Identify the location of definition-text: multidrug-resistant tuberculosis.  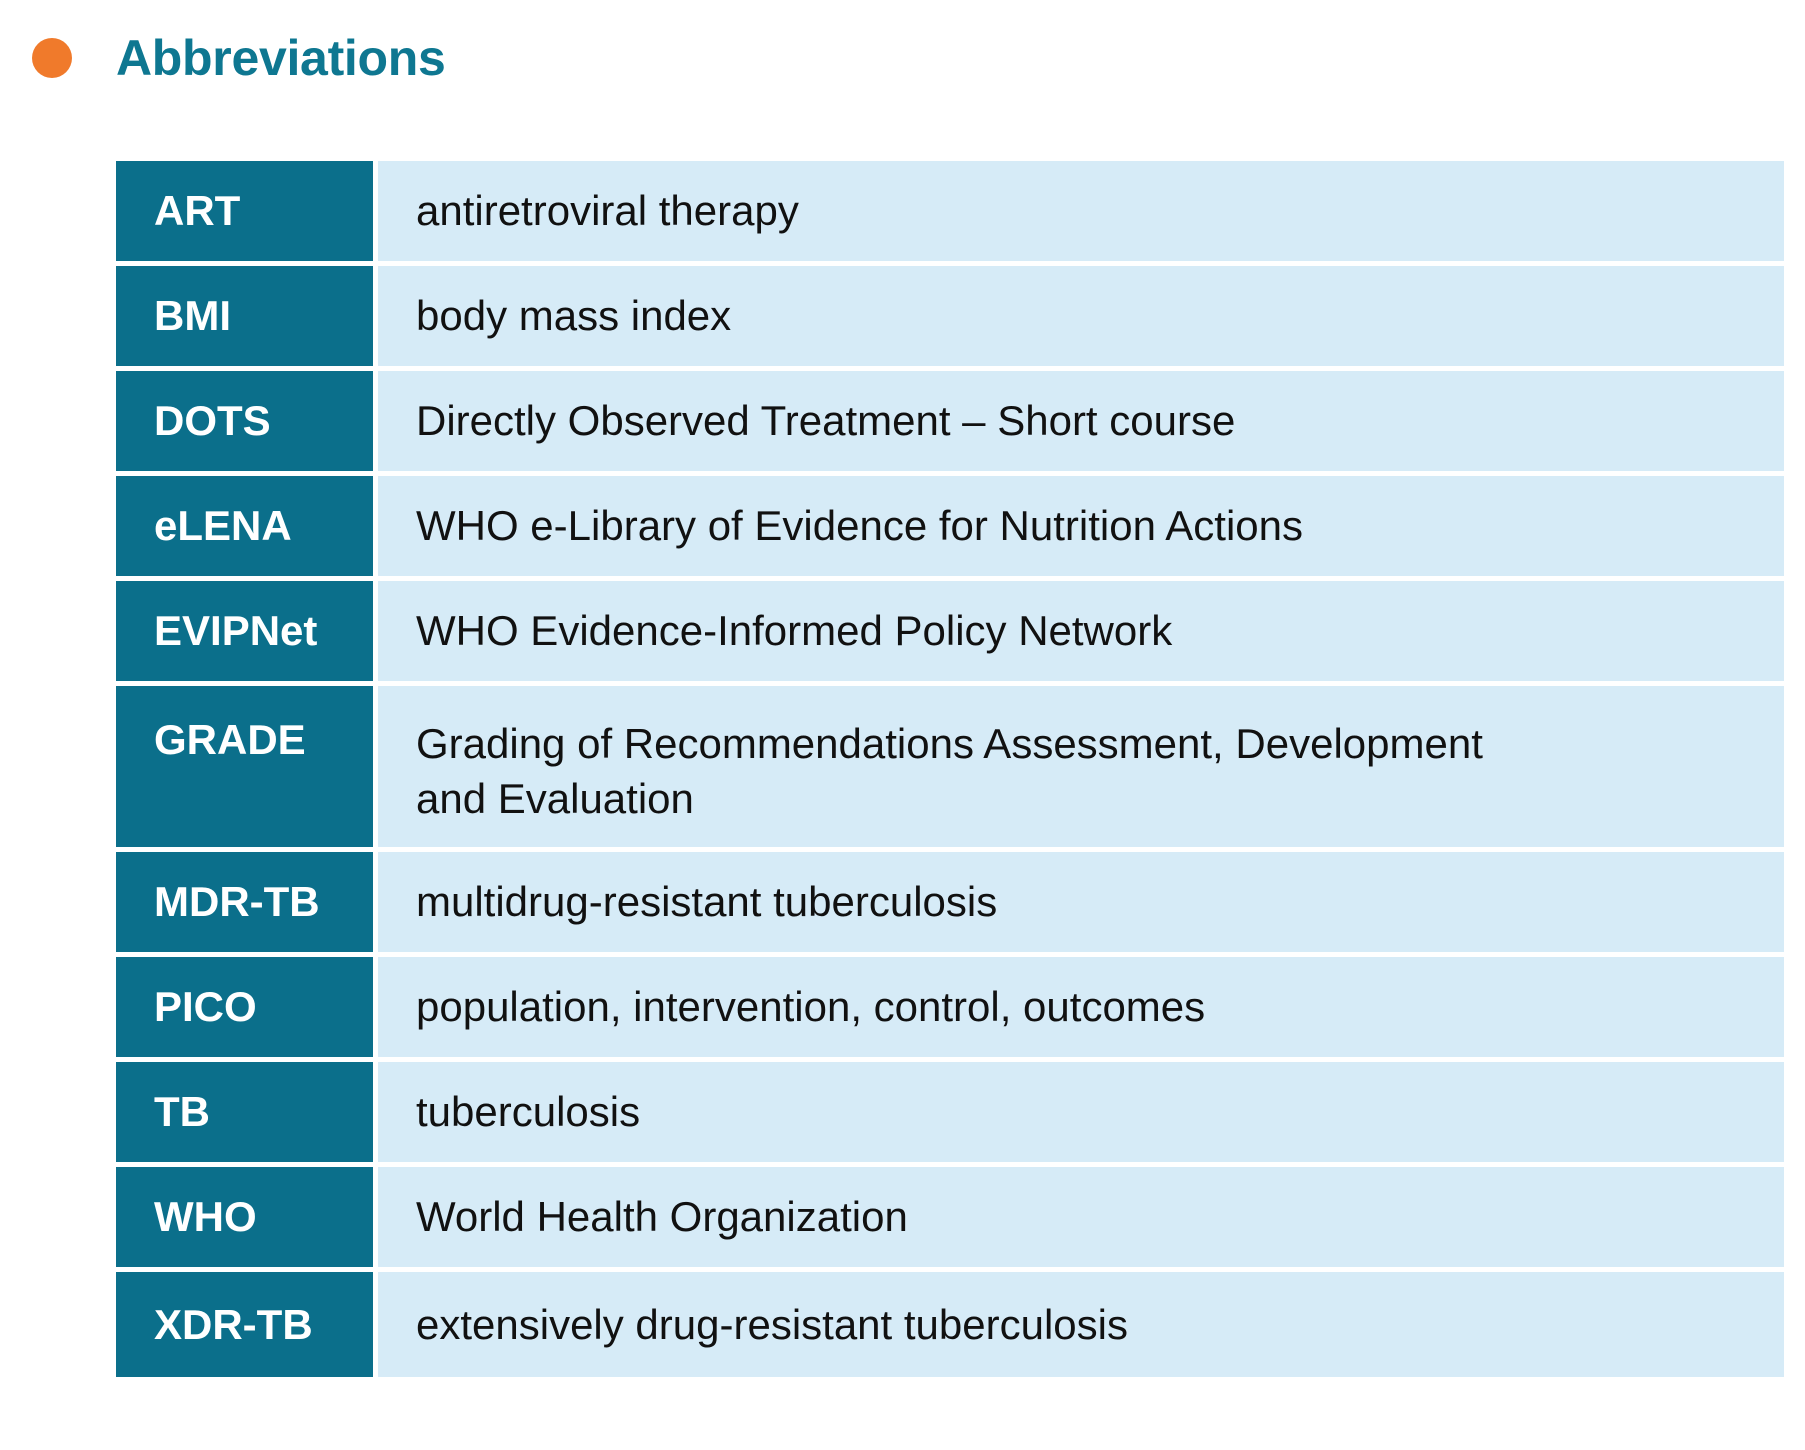
(707, 901).